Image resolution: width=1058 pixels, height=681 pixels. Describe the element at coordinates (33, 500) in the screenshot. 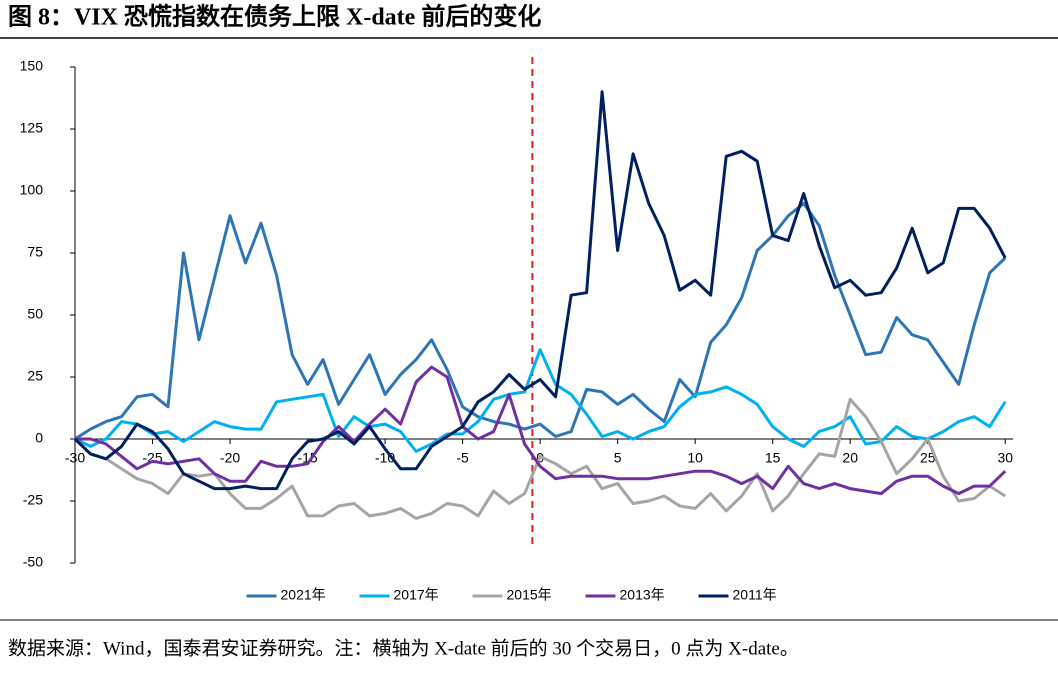

I see `y-tick-label: -25` at that location.